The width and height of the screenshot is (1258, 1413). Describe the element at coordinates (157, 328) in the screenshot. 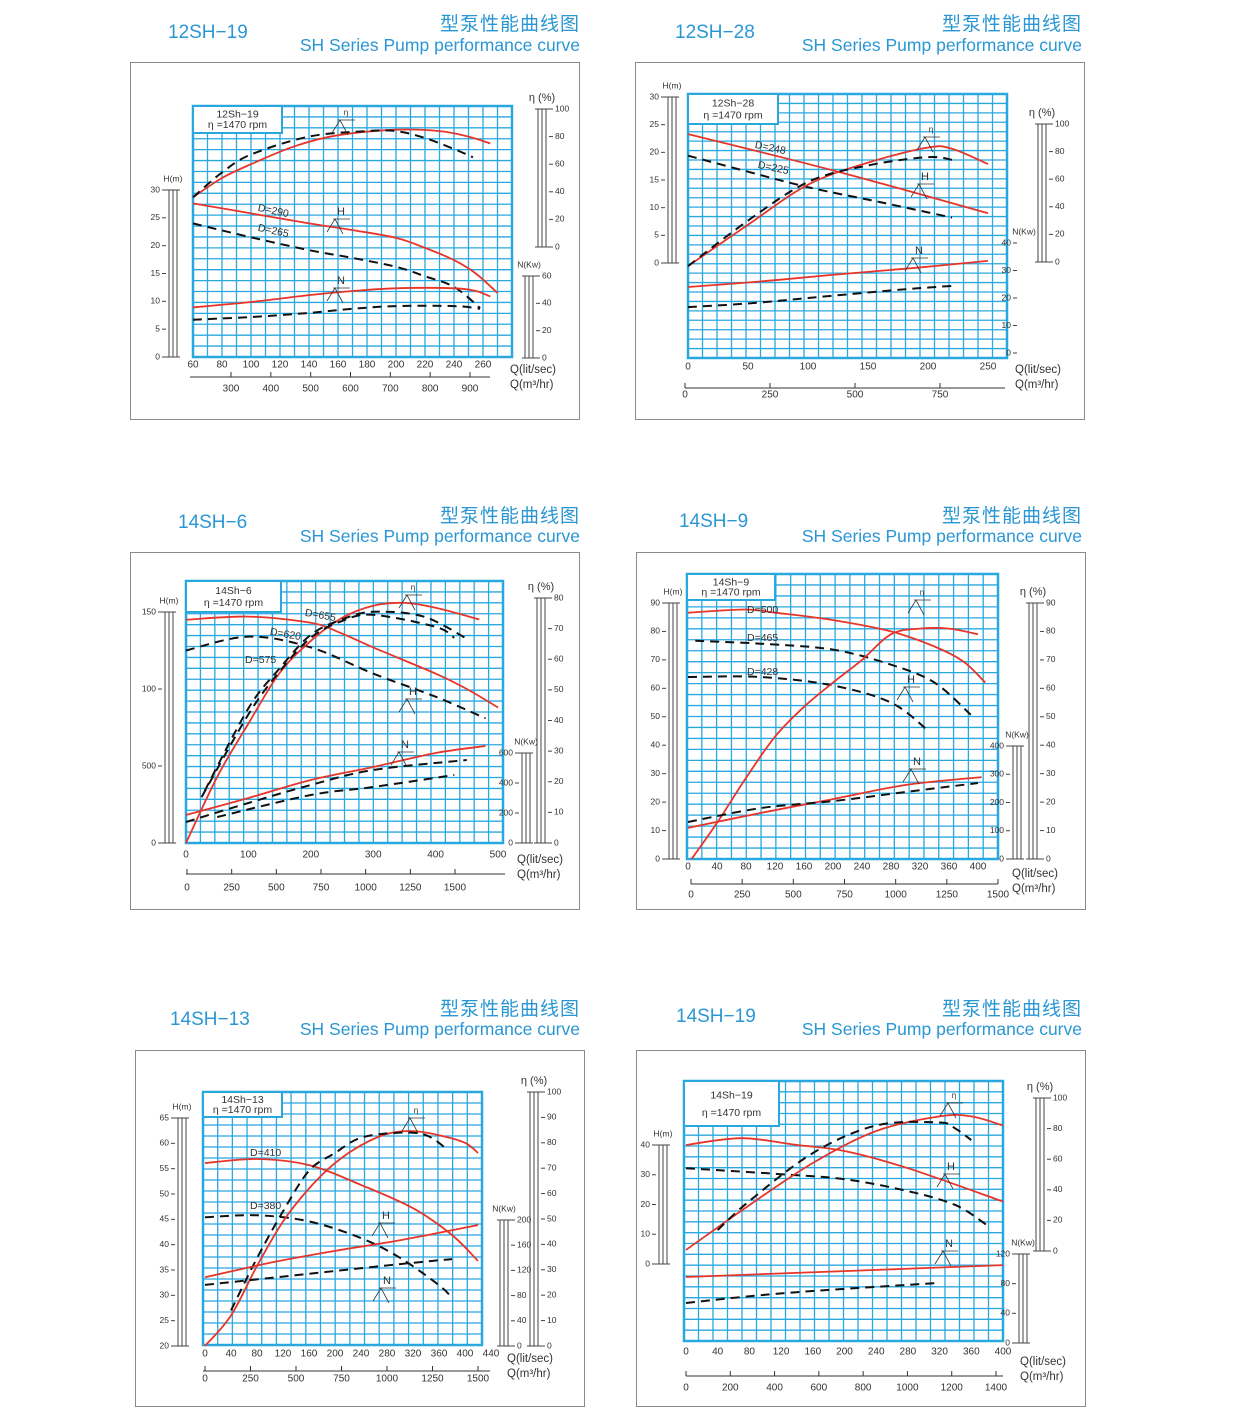

I see `head-axis-tick-label: 5` at that location.